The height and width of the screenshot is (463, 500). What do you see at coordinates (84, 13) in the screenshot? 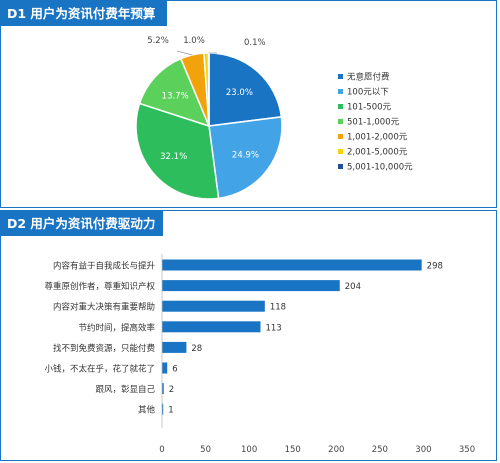
I see `budget-chart-title: D1 用户为资讯付费年预算` at bounding box center [84, 13].